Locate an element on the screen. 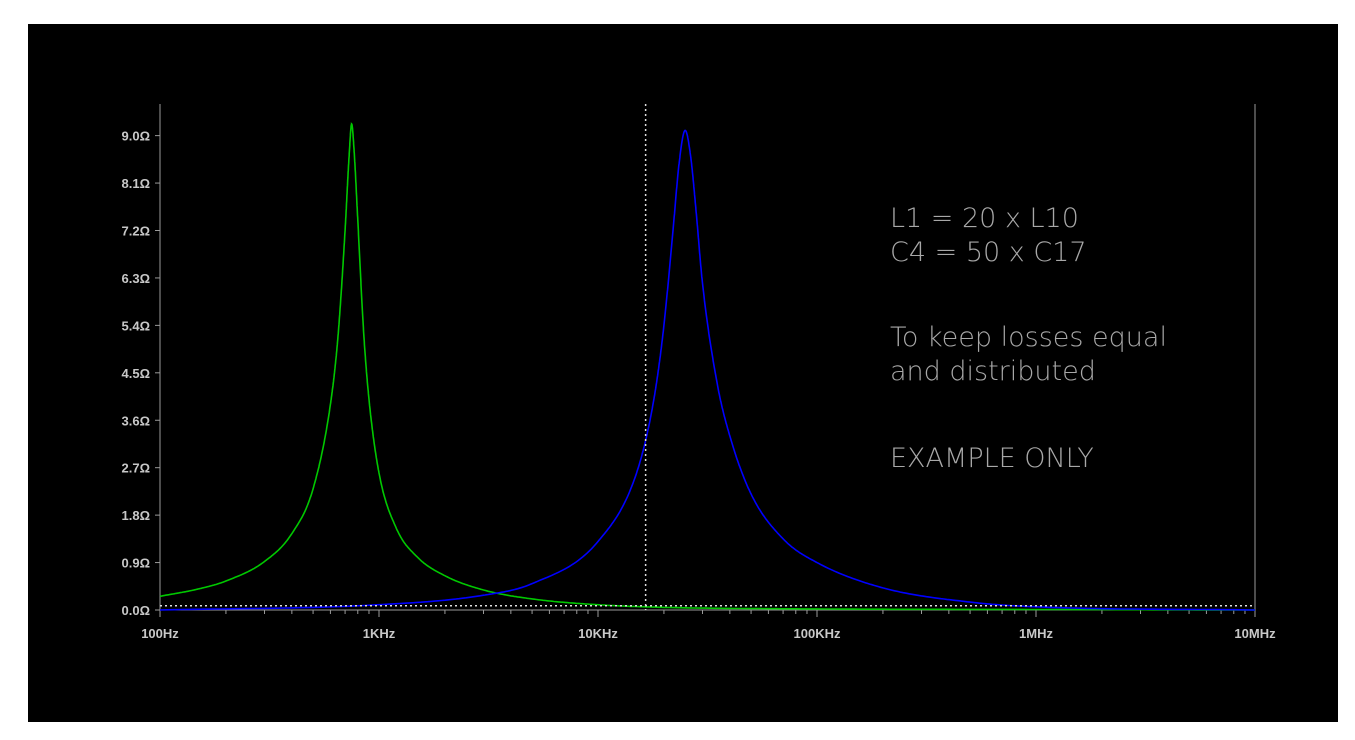  y-tick-label: 0.0Ω is located at coordinates (136, 610).